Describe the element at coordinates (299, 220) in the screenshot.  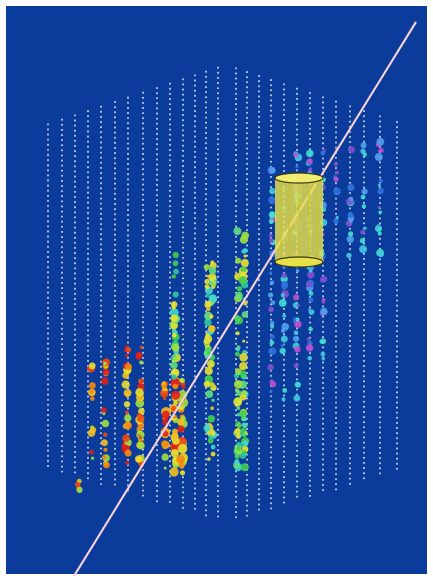
I see `cylinder` at that location.